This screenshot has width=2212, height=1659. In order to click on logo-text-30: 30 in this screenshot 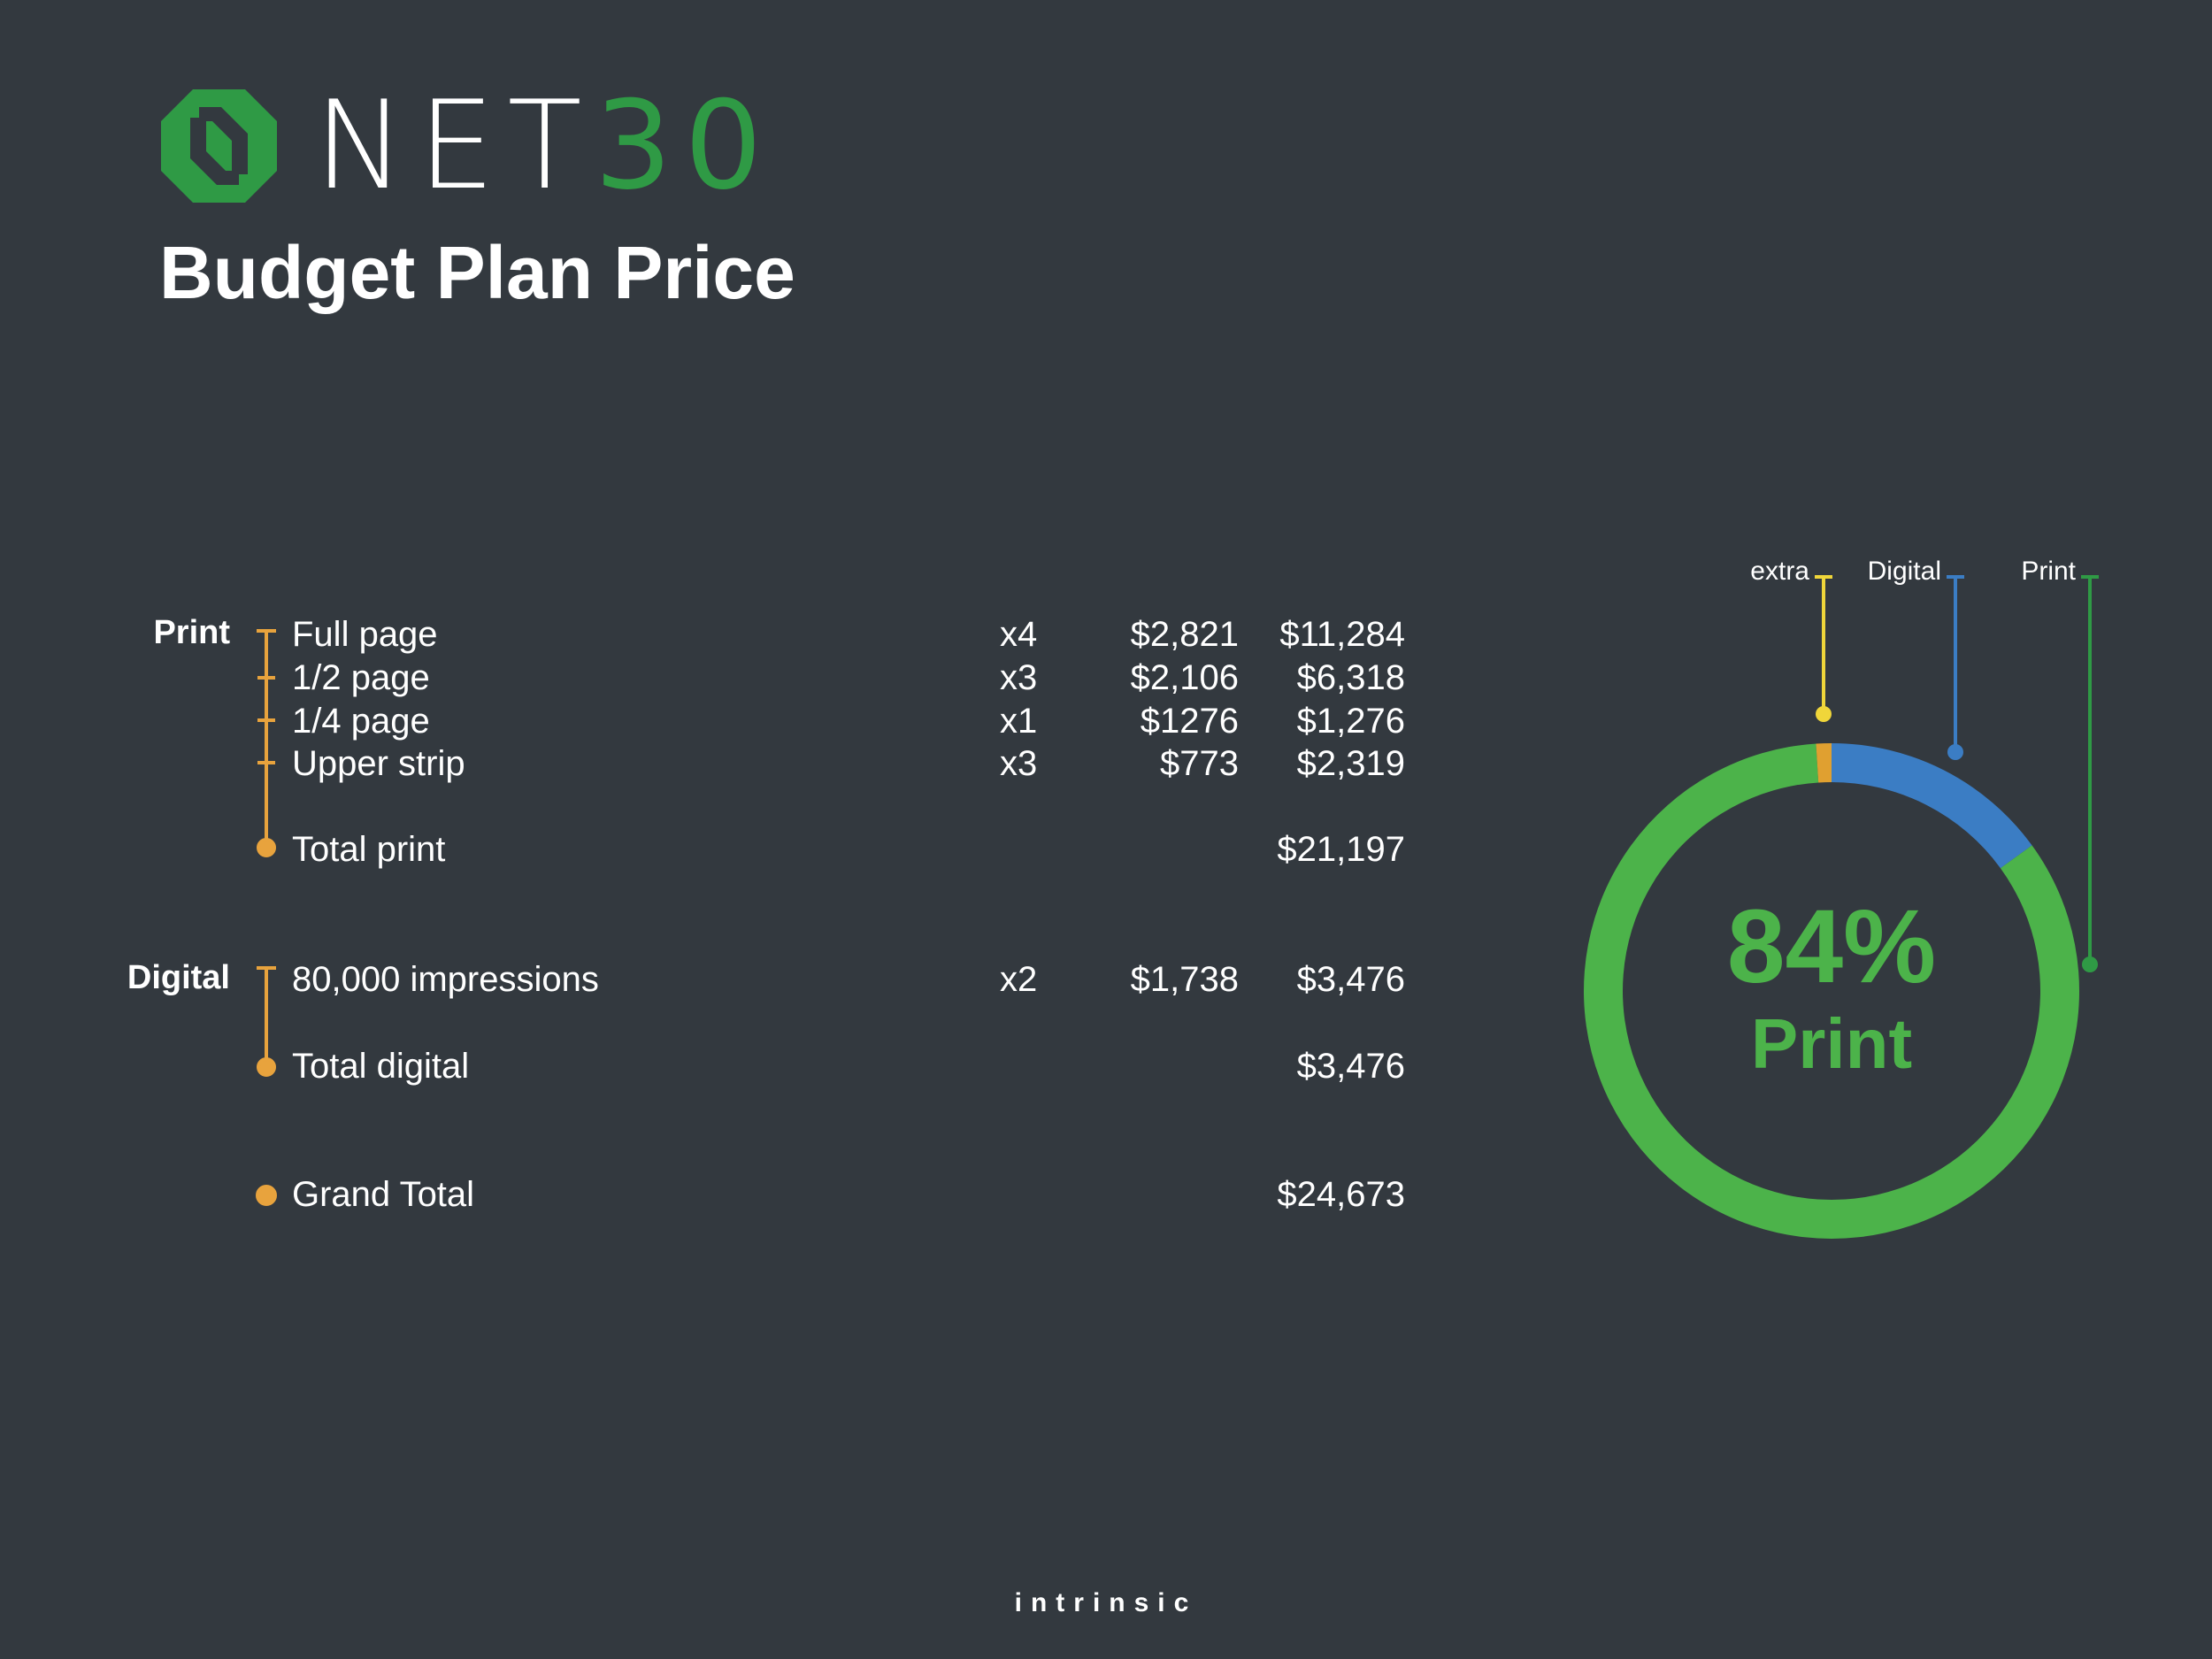, I will do `click(684, 146)`.